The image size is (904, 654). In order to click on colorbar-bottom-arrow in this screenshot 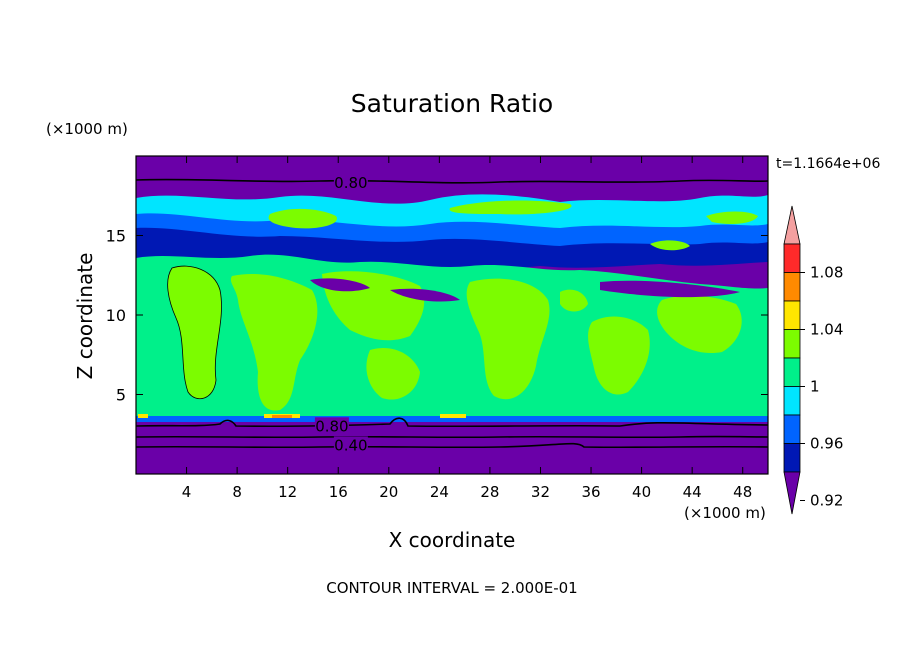, I will do `click(792, 493)`.